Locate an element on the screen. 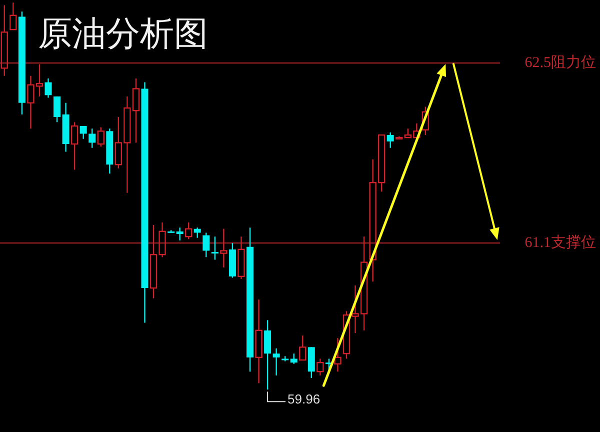 This screenshot has height=432, width=600. title: 原油分析图 is located at coordinates (123, 34).